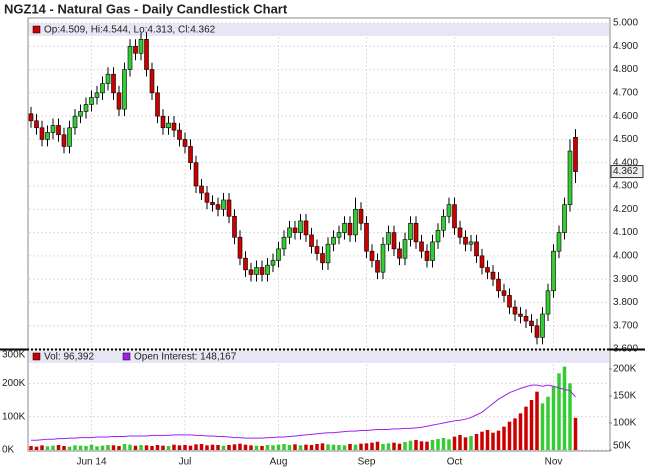  I want to click on volume-legend-strip, so click(319, 357).